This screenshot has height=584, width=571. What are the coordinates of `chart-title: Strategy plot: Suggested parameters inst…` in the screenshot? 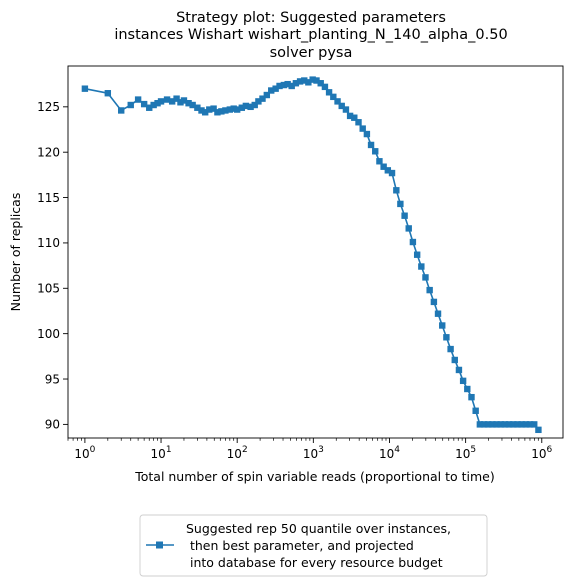 It's located at (310, 35).